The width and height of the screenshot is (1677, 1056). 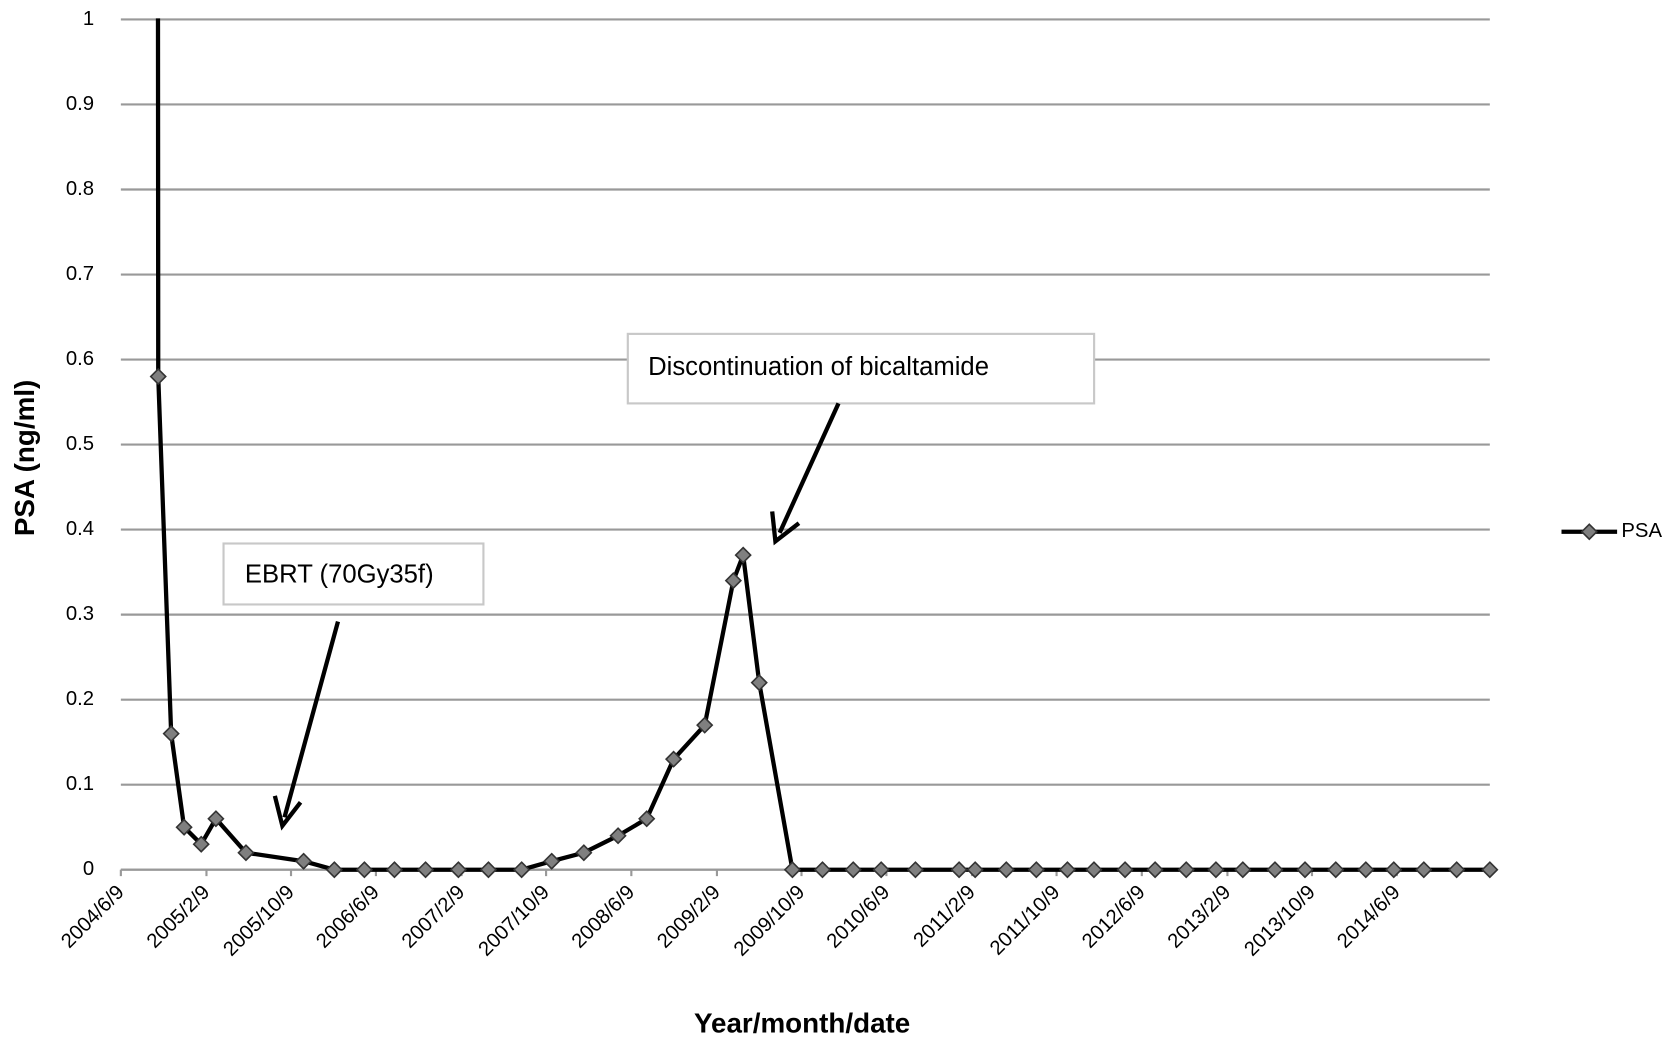 What do you see at coordinates (347, 916) in the screenshot?
I see `x-tick-label: 2006/6/9` at bounding box center [347, 916].